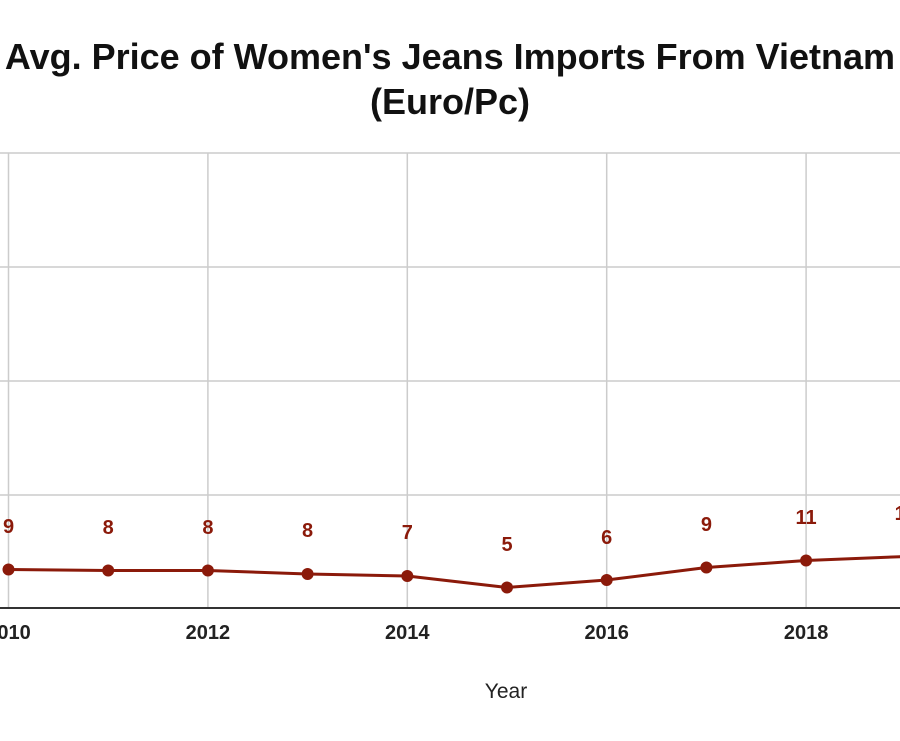 The height and width of the screenshot is (741, 900). Describe the element at coordinates (806, 560) in the screenshot. I see `data-point-2018` at that location.